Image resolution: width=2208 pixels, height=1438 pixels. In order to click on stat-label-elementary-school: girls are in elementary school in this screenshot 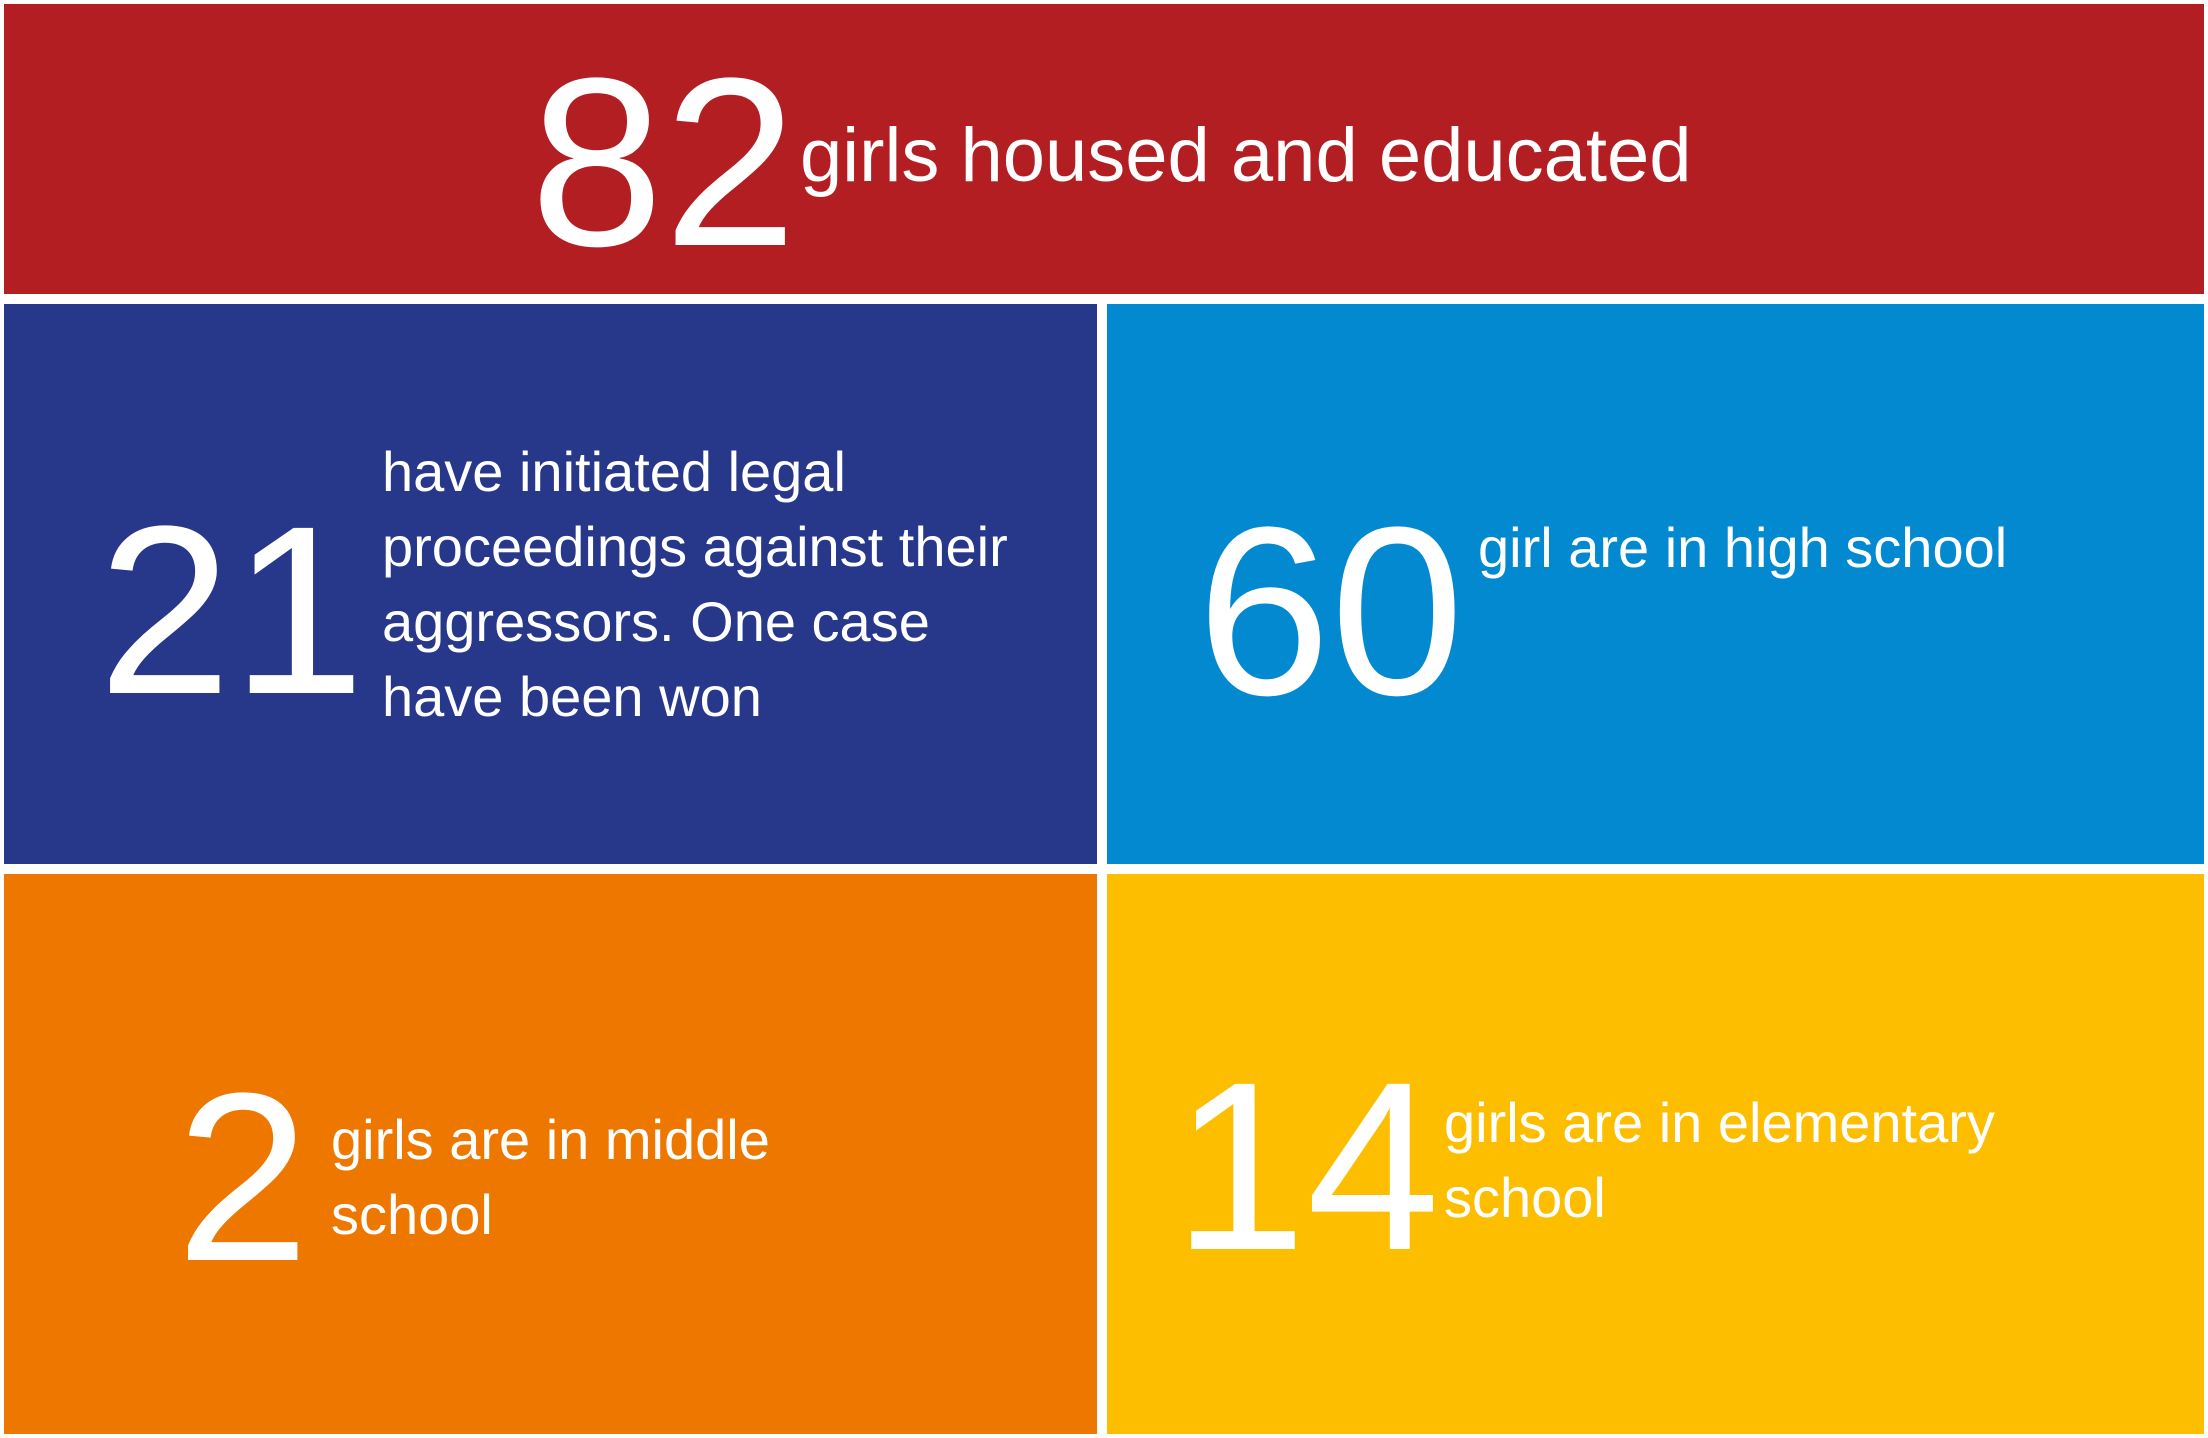, I will do `click(1719, 1160)`.